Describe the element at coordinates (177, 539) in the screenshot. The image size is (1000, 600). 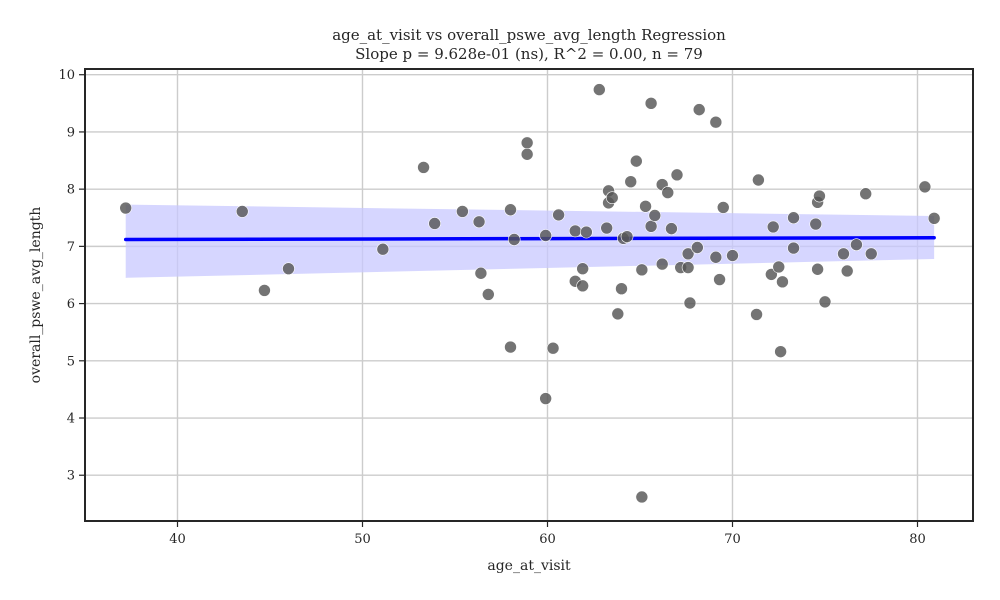
I see `x-tick-label: 40` at that location.